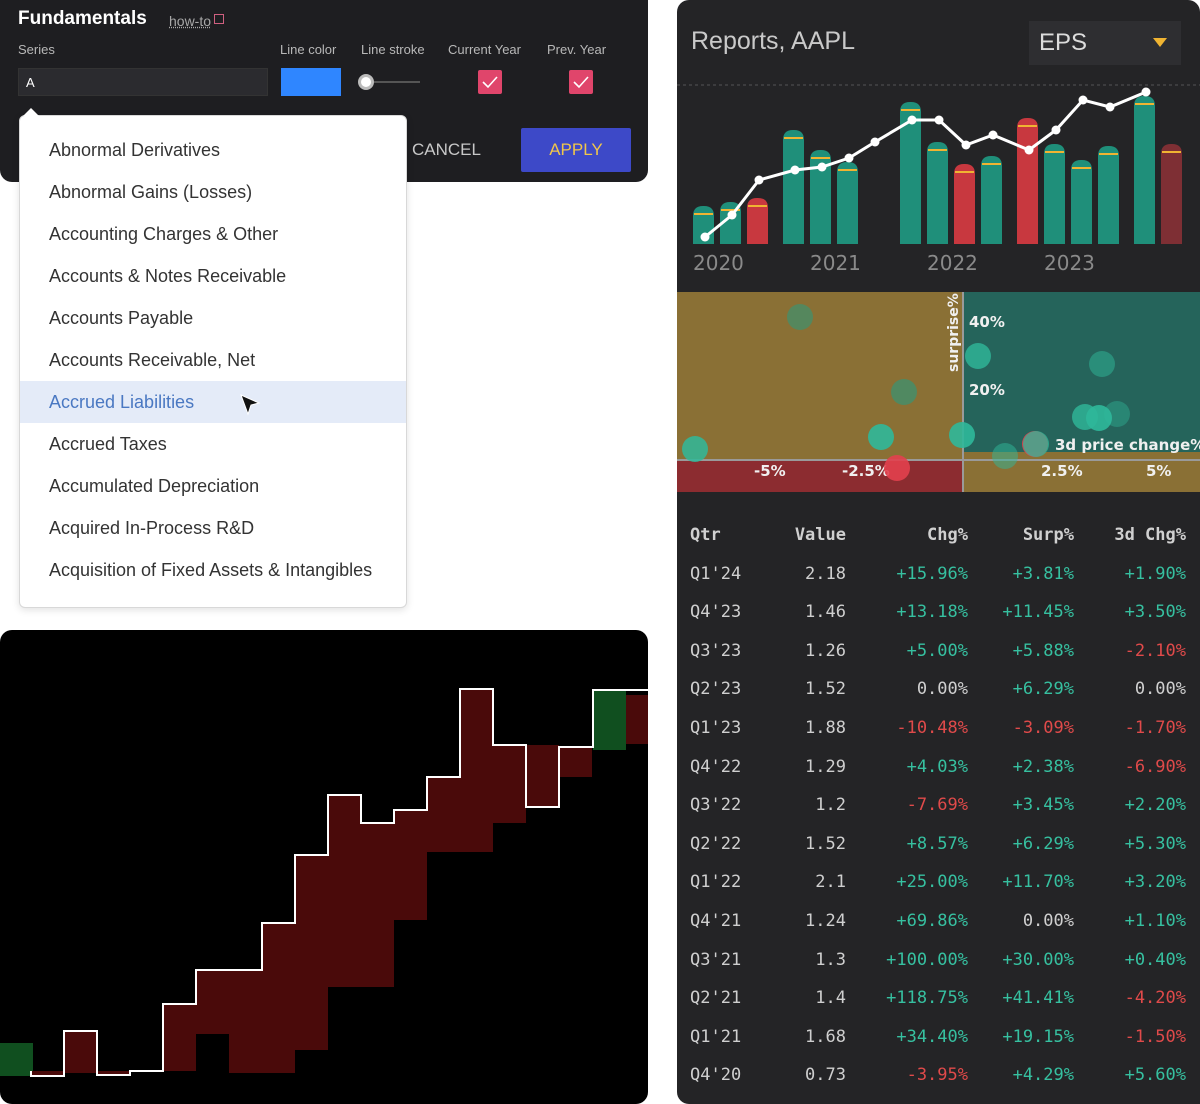 The height and width of the screenshot is (1104, 1200). What do you see at coordinates (716, 882) in the screenshot?
I see `table-cell: Q1'22` at bounding box center [716, 882].